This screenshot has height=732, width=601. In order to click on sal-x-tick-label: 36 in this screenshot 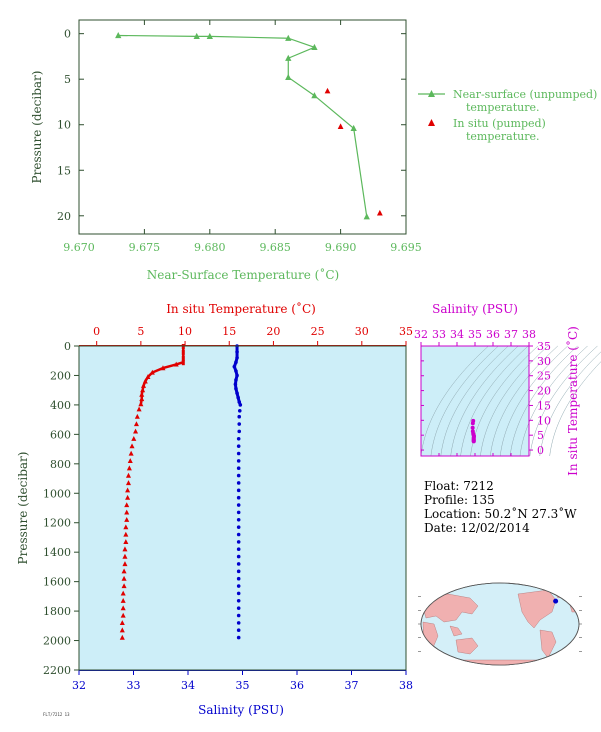, I will do `click(297, 685)`.